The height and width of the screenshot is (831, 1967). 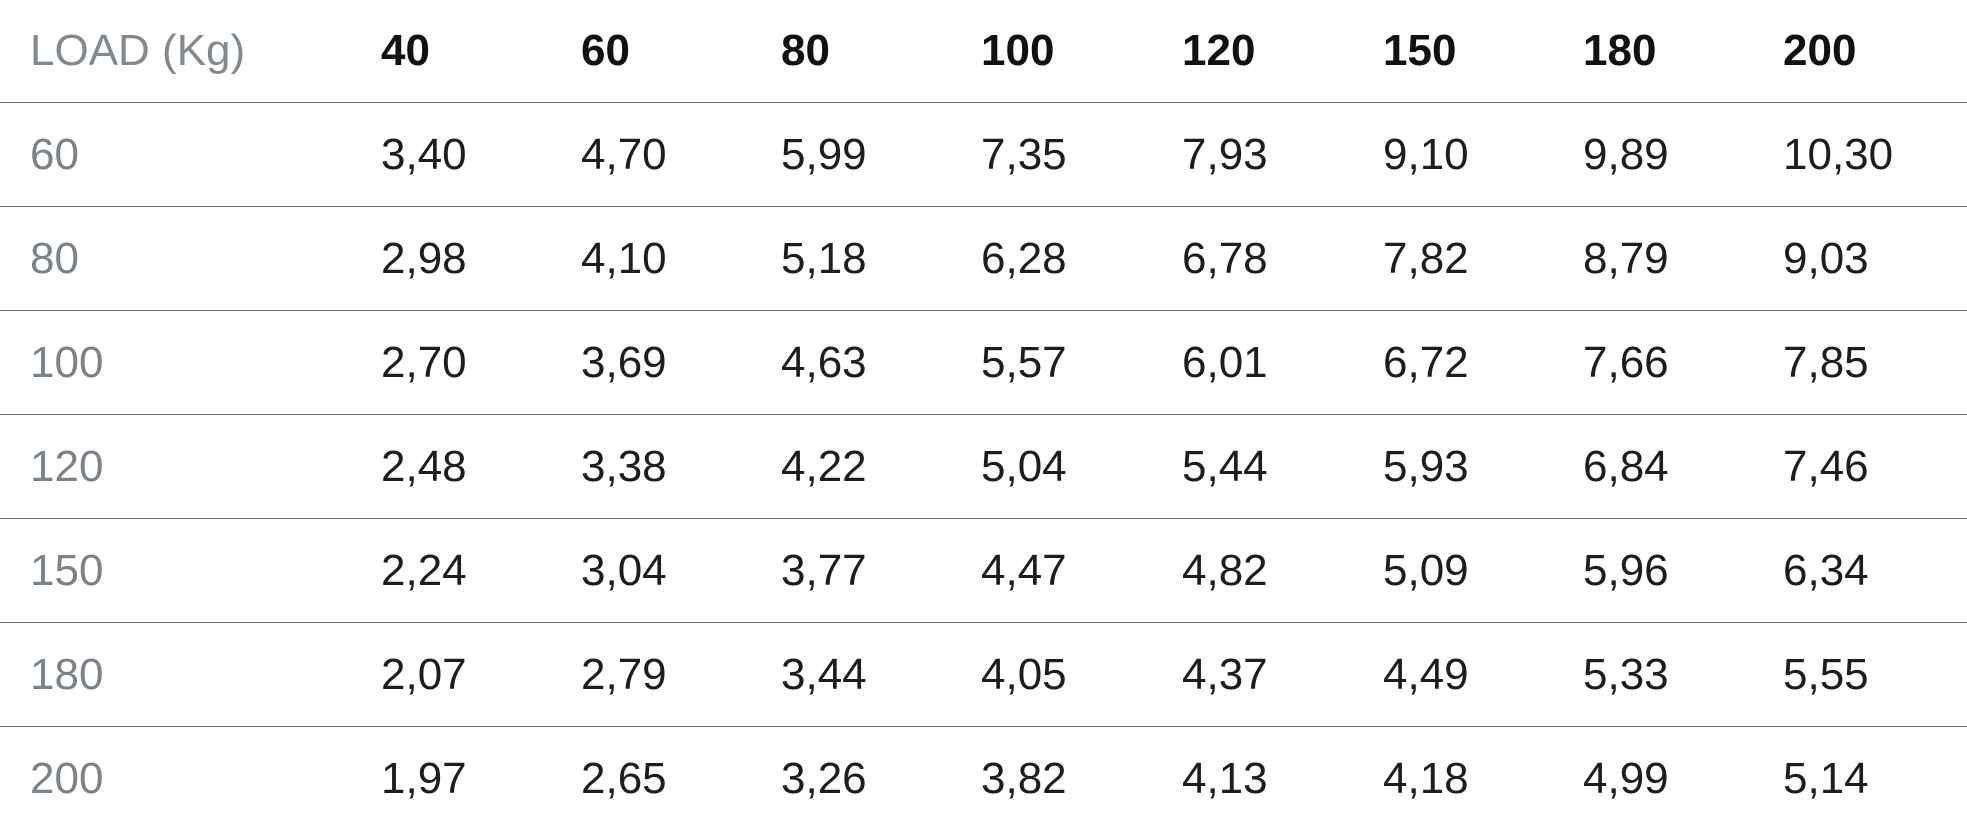 I want to click on table-cell: 5,33, so click(x=1626, y=674).